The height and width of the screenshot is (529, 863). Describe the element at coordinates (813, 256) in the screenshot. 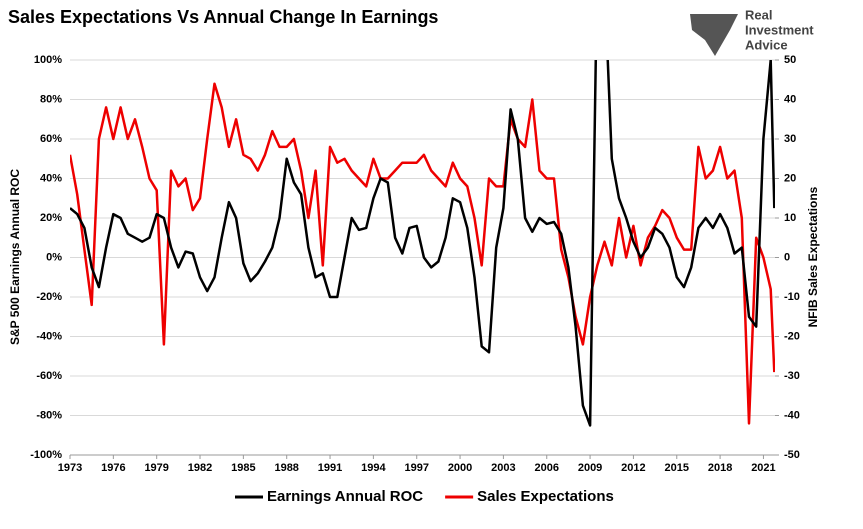

I see `y2-axis-label: NFIB Sales Expectations` at that location.